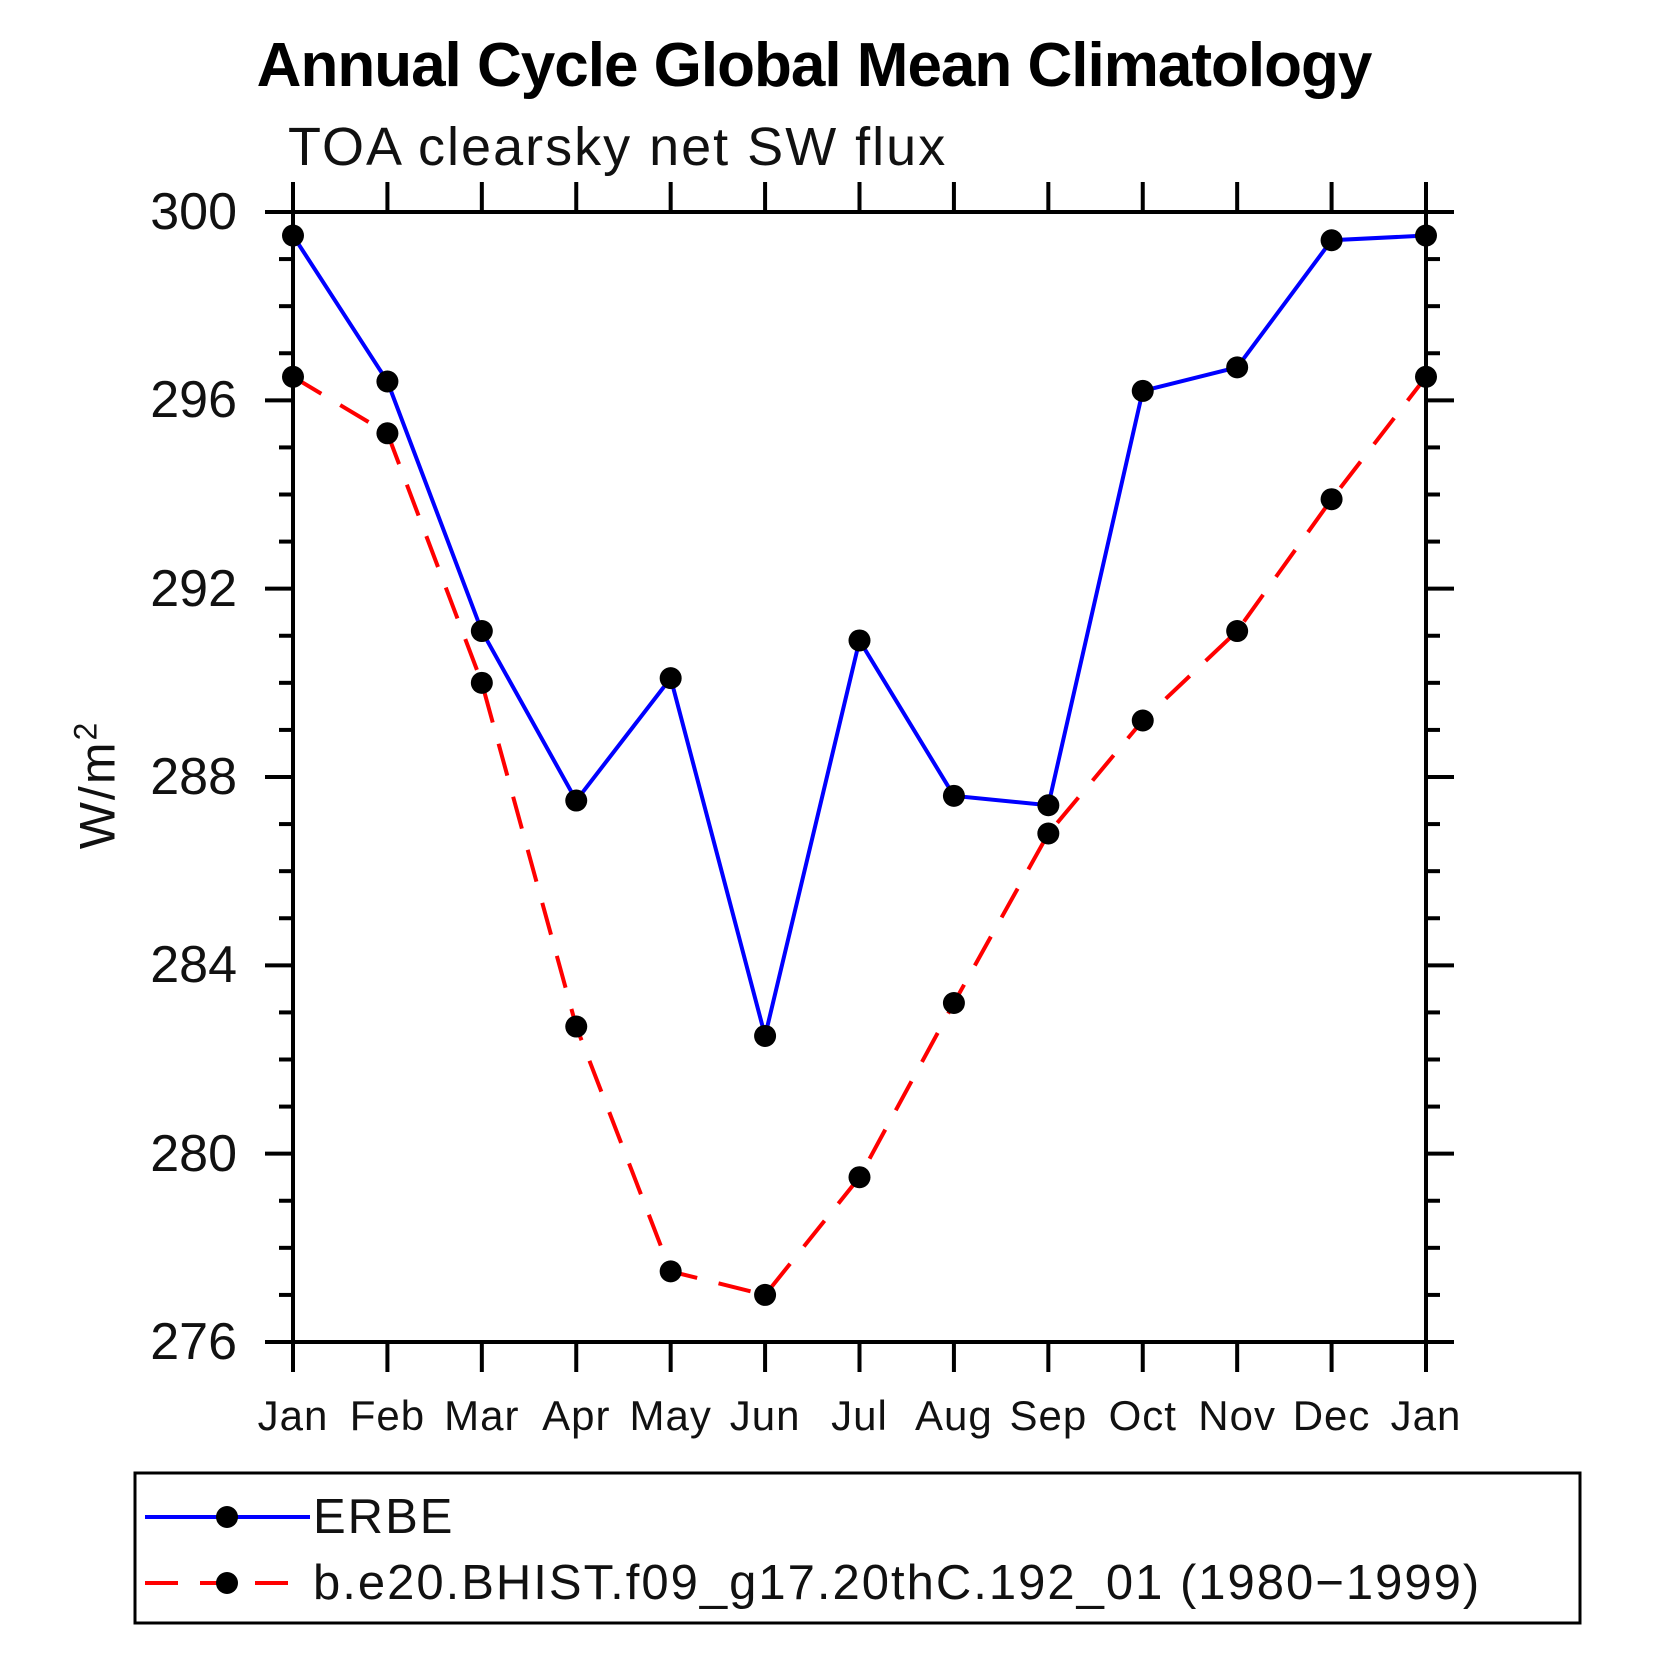 The width and height of the screenshot is (1663, 1663). I want to click on x-tick-label-5-Jun: Jun, so click(765, 1415).